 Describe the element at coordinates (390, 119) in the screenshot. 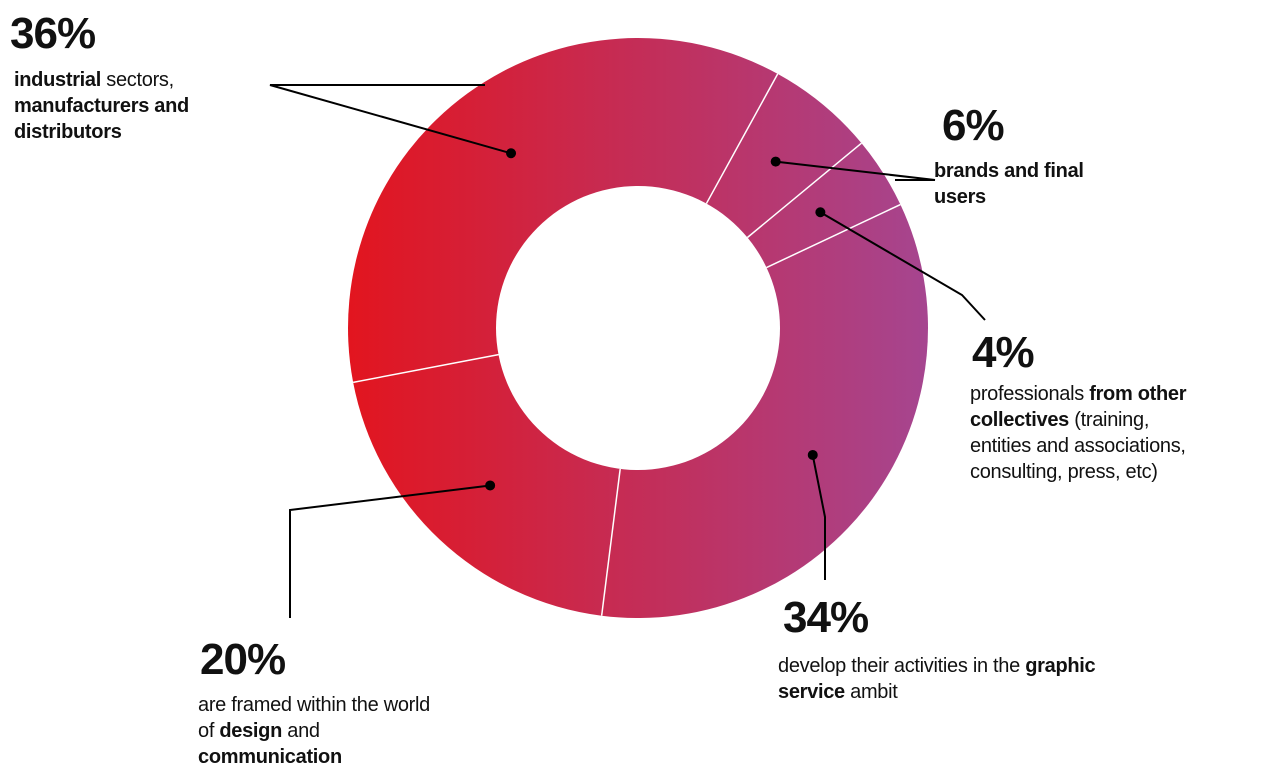

I see `slice-0-leader-line` at that location.